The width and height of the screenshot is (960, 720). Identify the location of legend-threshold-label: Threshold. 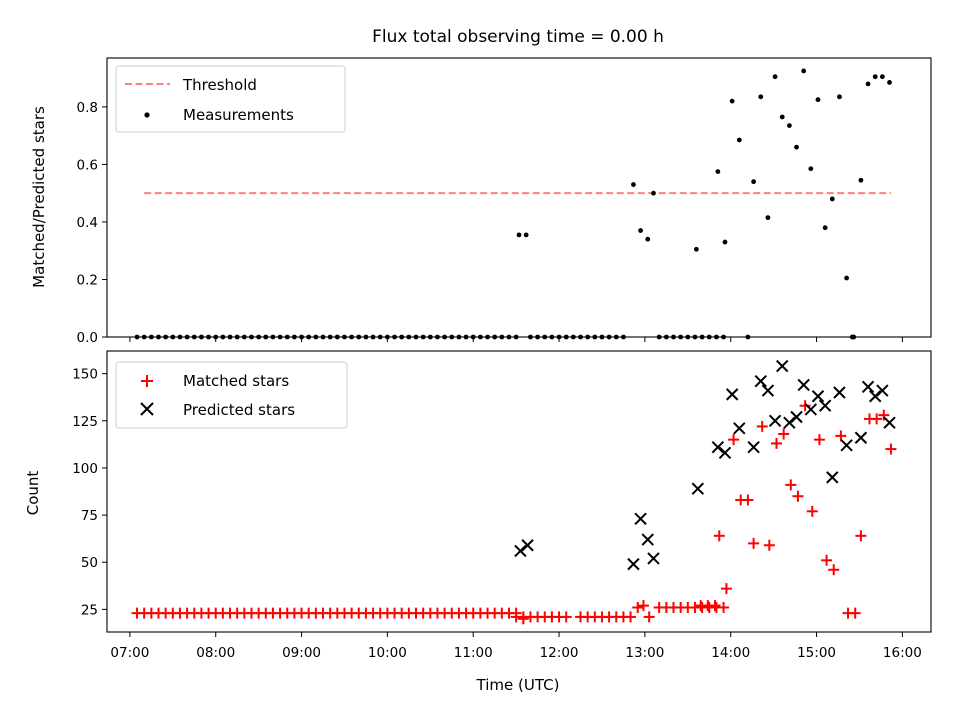
(219, 85).